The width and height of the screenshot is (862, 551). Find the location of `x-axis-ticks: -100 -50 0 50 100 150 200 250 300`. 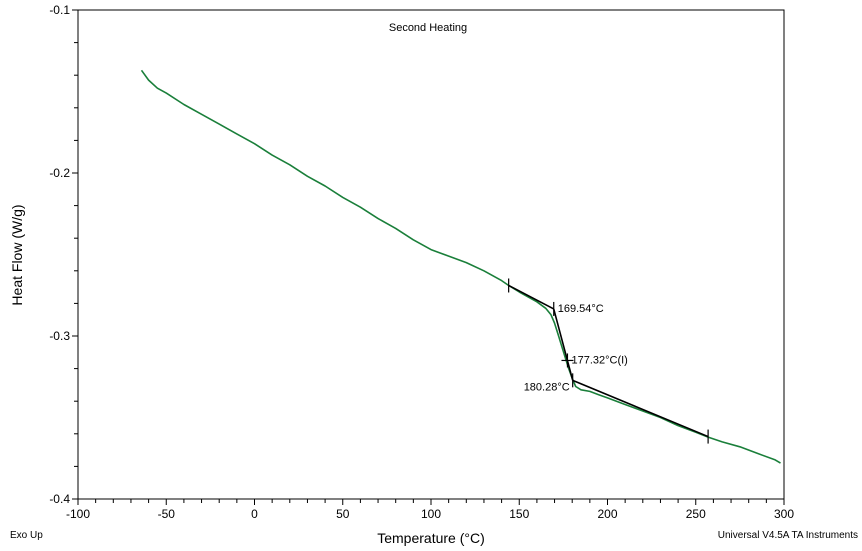

x-axis-ticks: -100 -50 0 50 100 150 200 250 300 is located at coordinates (430, 510).